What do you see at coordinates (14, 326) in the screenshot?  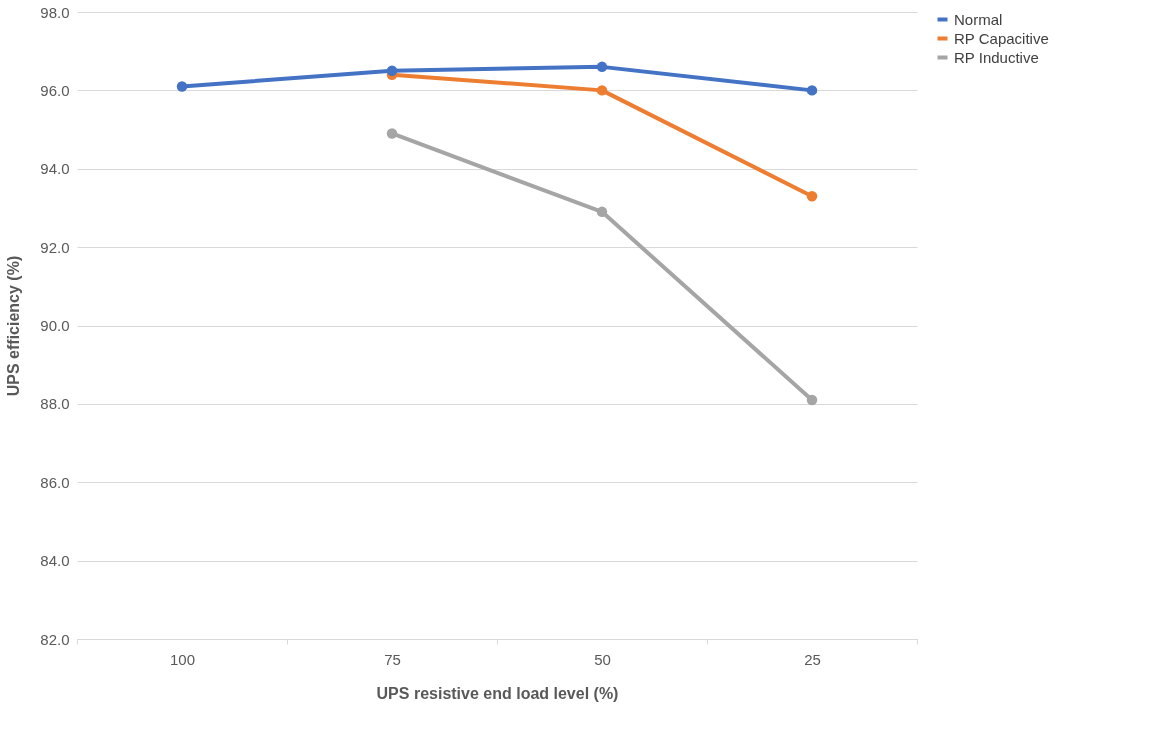 I see `y-axis-title: UPS efficiency (%)` at bounding box center [14, 326].